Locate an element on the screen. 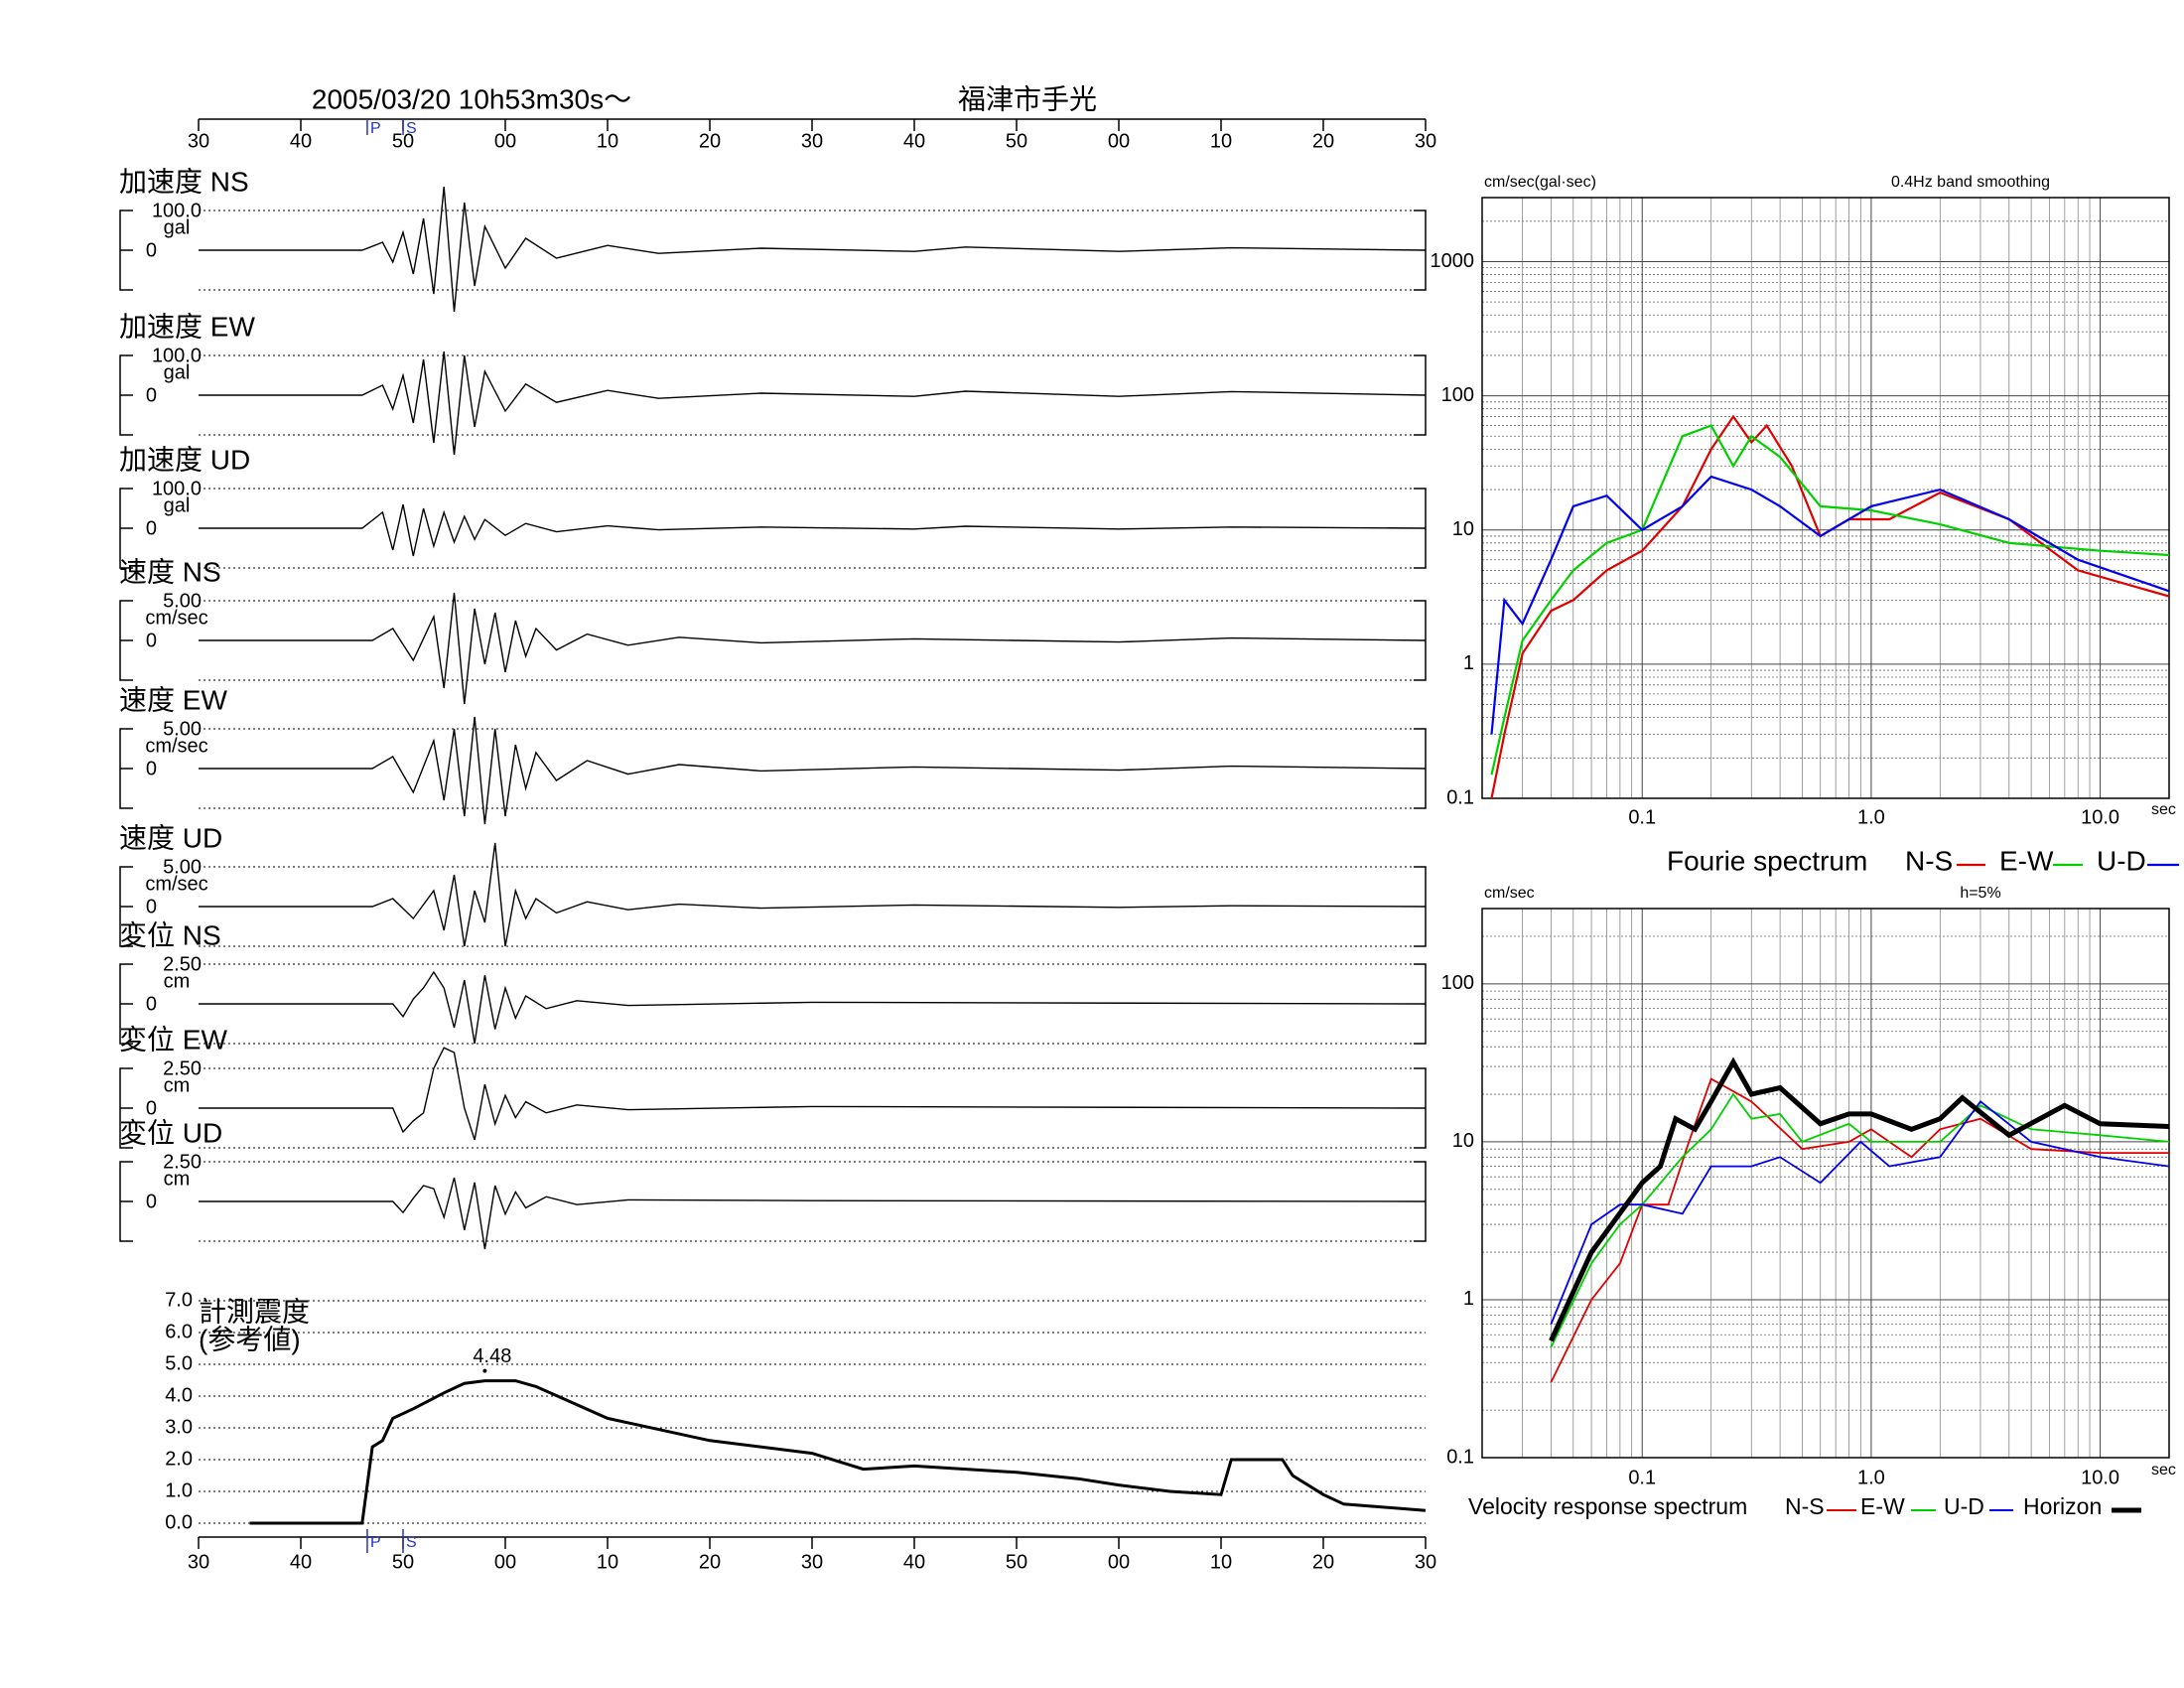 Image resolution: width=2184 pixels, height=1688 pixels. legend-title: Fourie spectrum is located at coordinates (1767, 860).